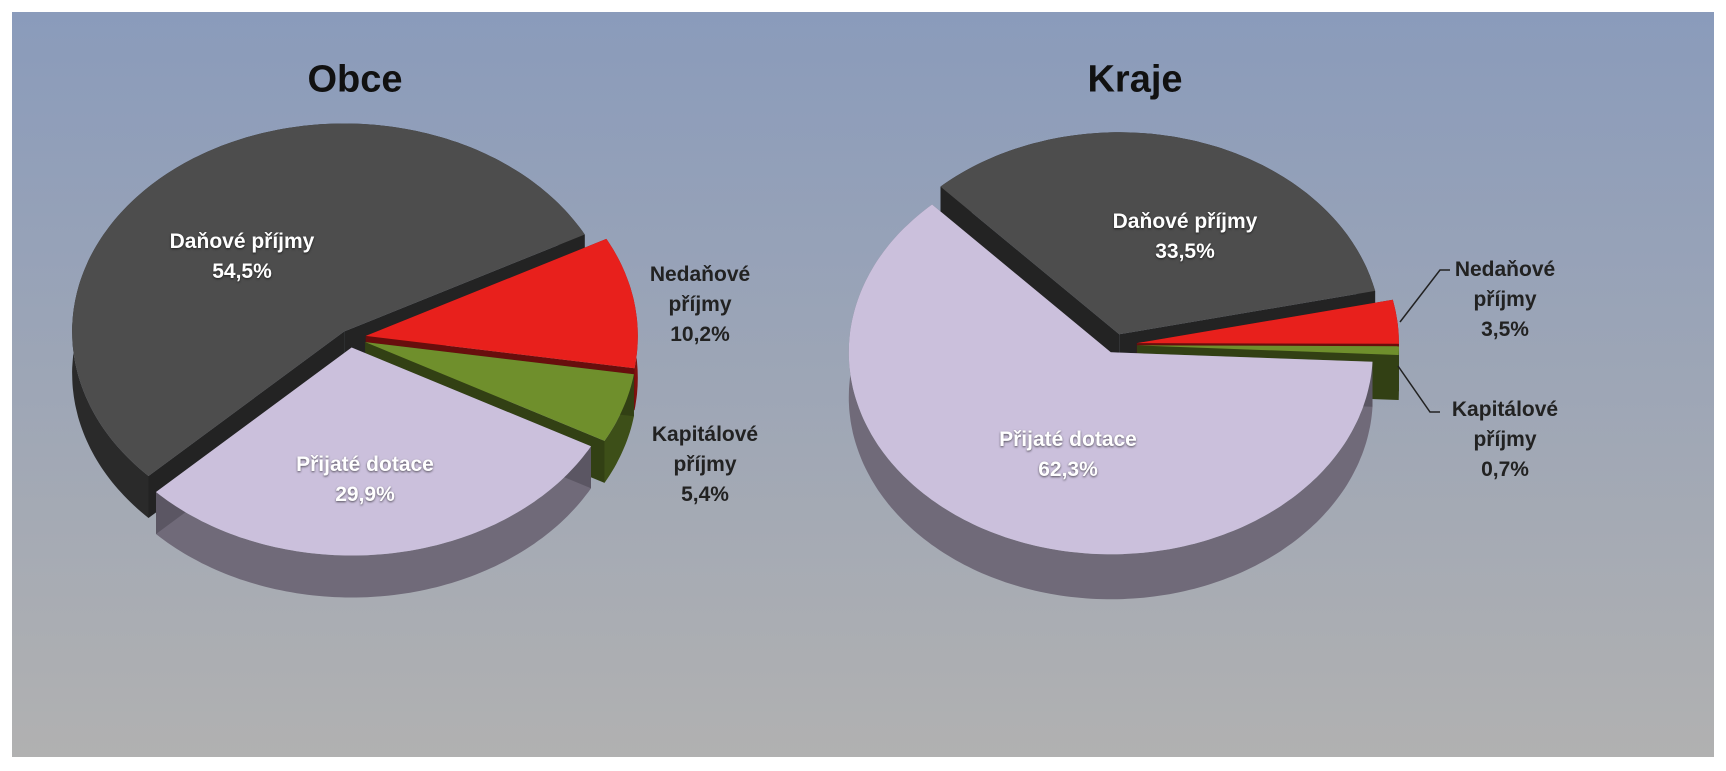 The height and width of the screenshot is (771, 1726). What do you see at coordinates (1185, 251) in the screenshot?
I see `slice-value: 33,5%` at bounding box center [1185, 251].